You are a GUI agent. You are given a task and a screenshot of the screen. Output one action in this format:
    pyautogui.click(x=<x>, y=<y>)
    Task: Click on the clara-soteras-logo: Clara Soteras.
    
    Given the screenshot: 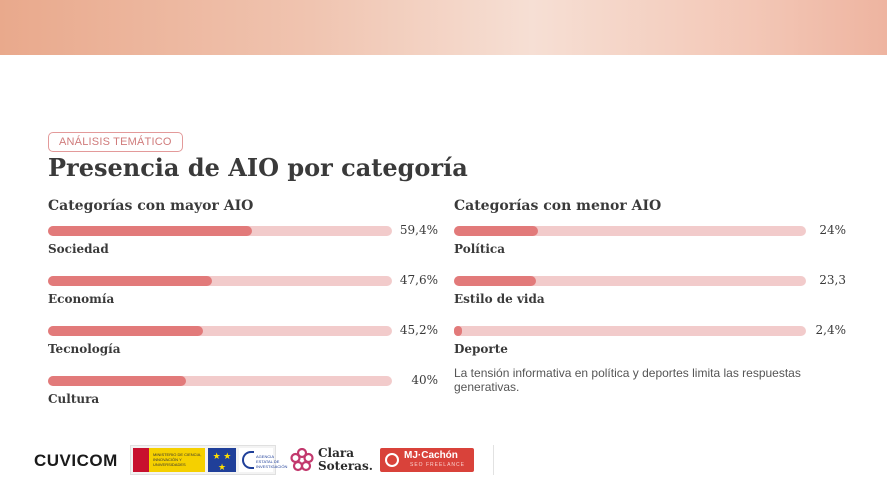 What is the action you would take?
    pyautogui.click(x=331, y=460)
    